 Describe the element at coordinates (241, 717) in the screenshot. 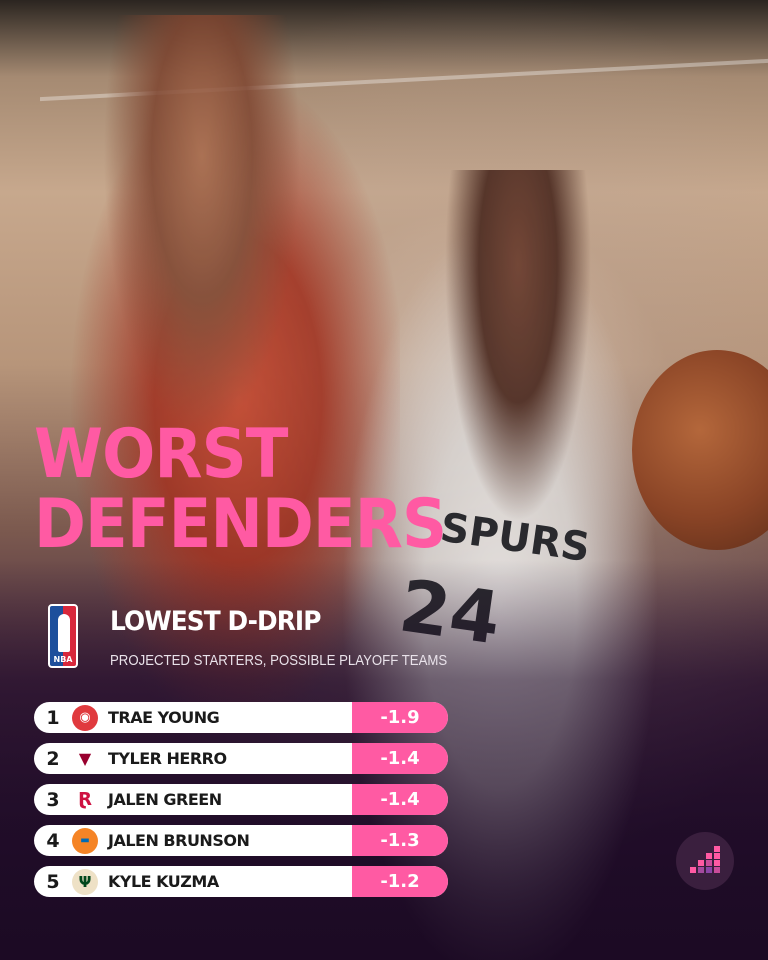

I see `ranking-row: 1 ◉ TRAE YOUNG -1.9` at that location.